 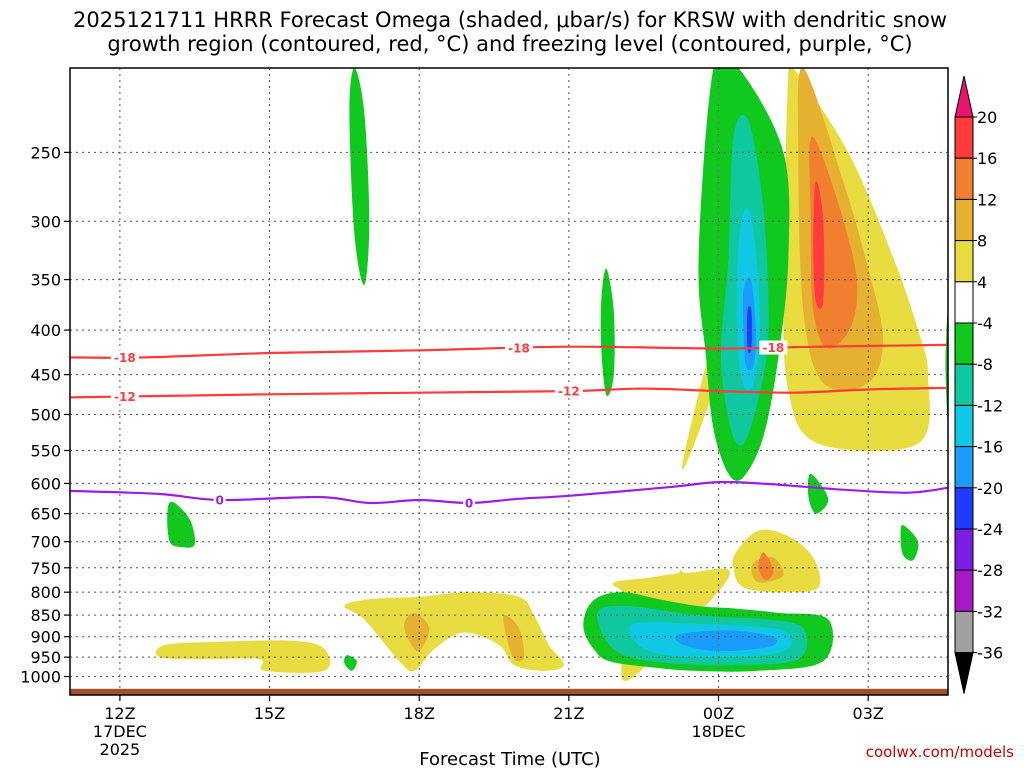 I want to click on colorbar-top-arrow, so click(x=964, y=96).